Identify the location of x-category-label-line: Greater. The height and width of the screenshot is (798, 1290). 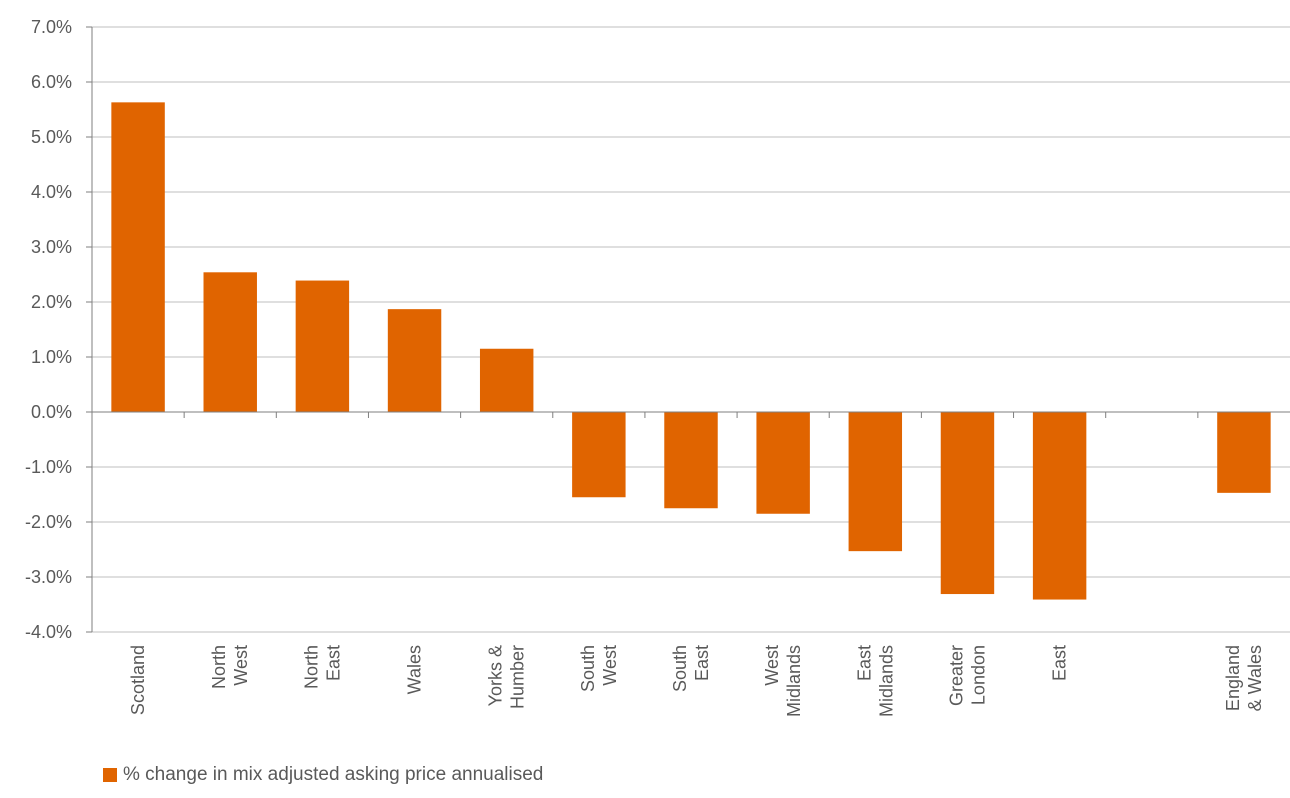
(956, 675).